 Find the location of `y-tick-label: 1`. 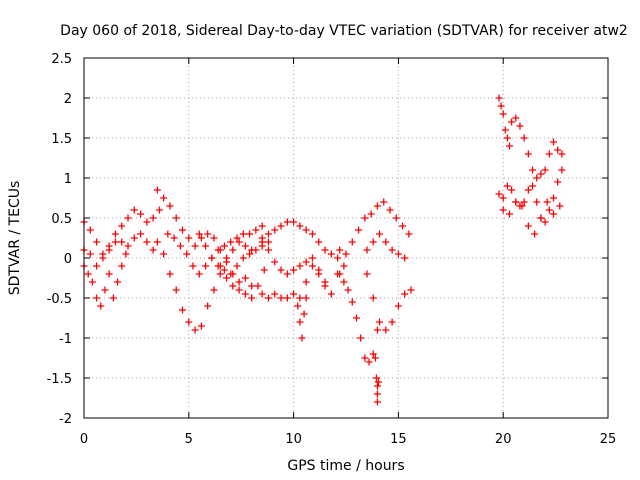

y-tick-label: 1 is located at coordinates (68, 179).